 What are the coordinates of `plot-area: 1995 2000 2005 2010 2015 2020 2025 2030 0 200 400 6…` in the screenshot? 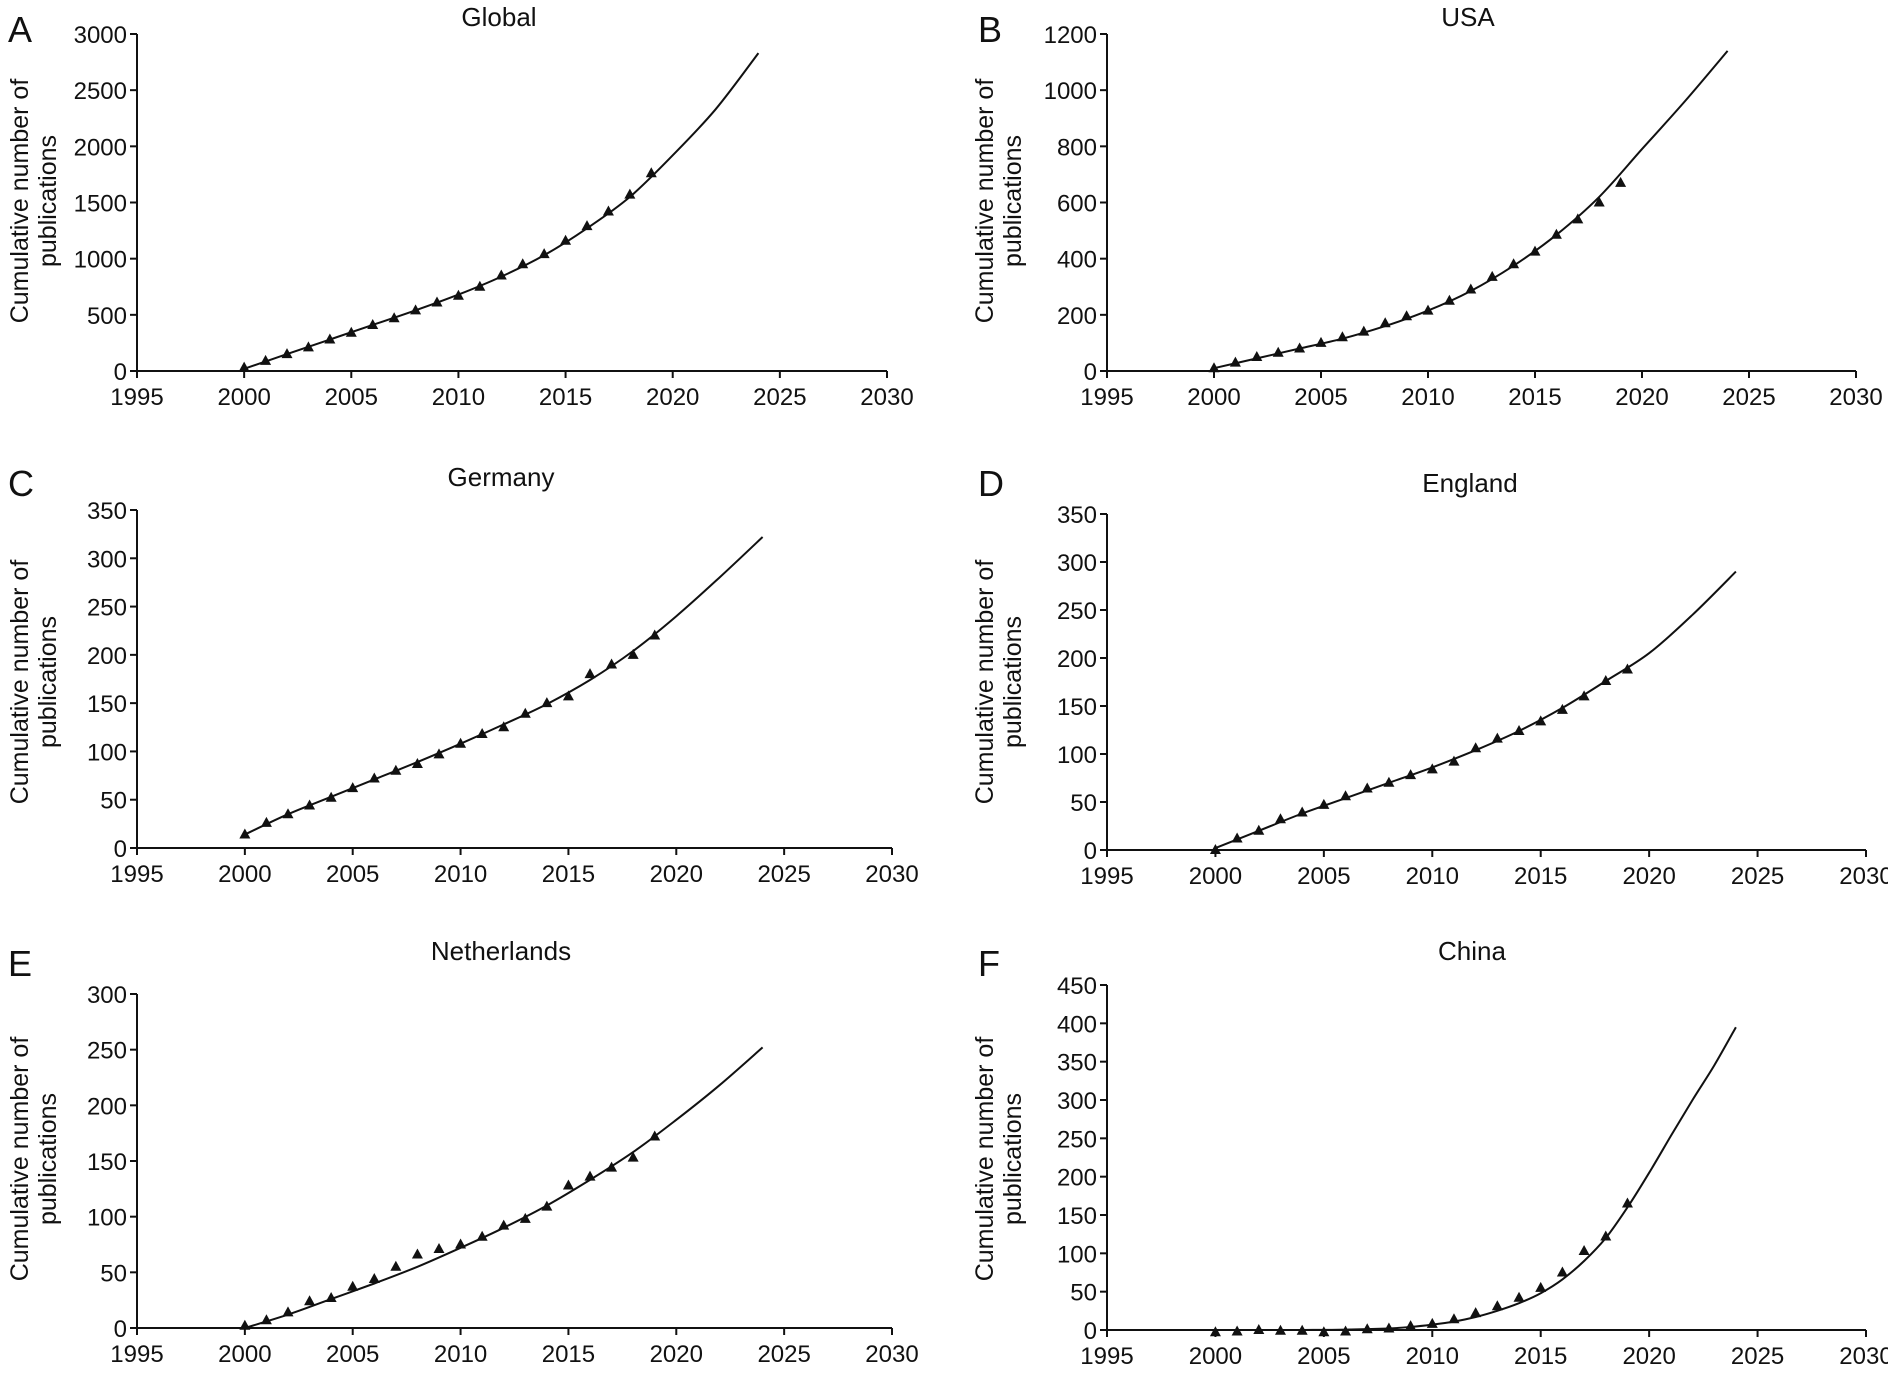 It's located at (1463, 216).